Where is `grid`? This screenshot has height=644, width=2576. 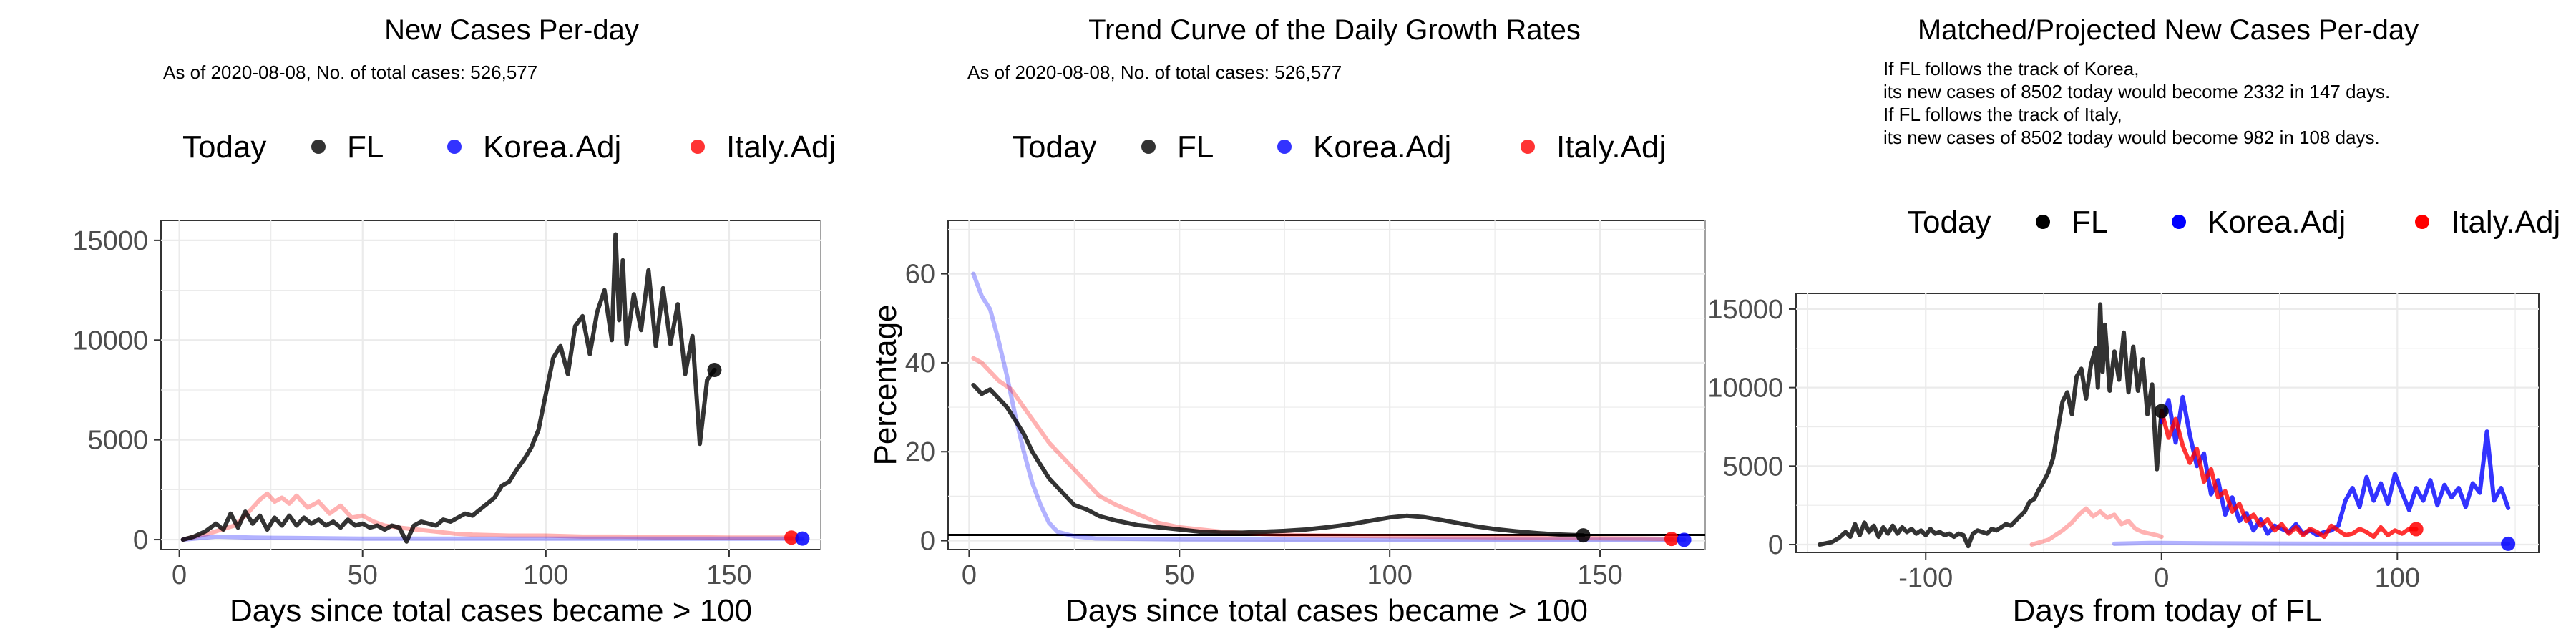 grid is located at coordinates (491, 385).